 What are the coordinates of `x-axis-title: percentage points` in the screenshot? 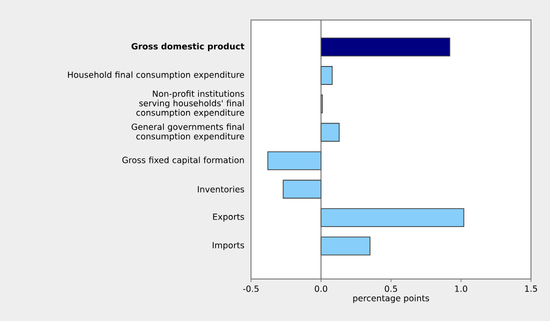 It's located at (391, 298).